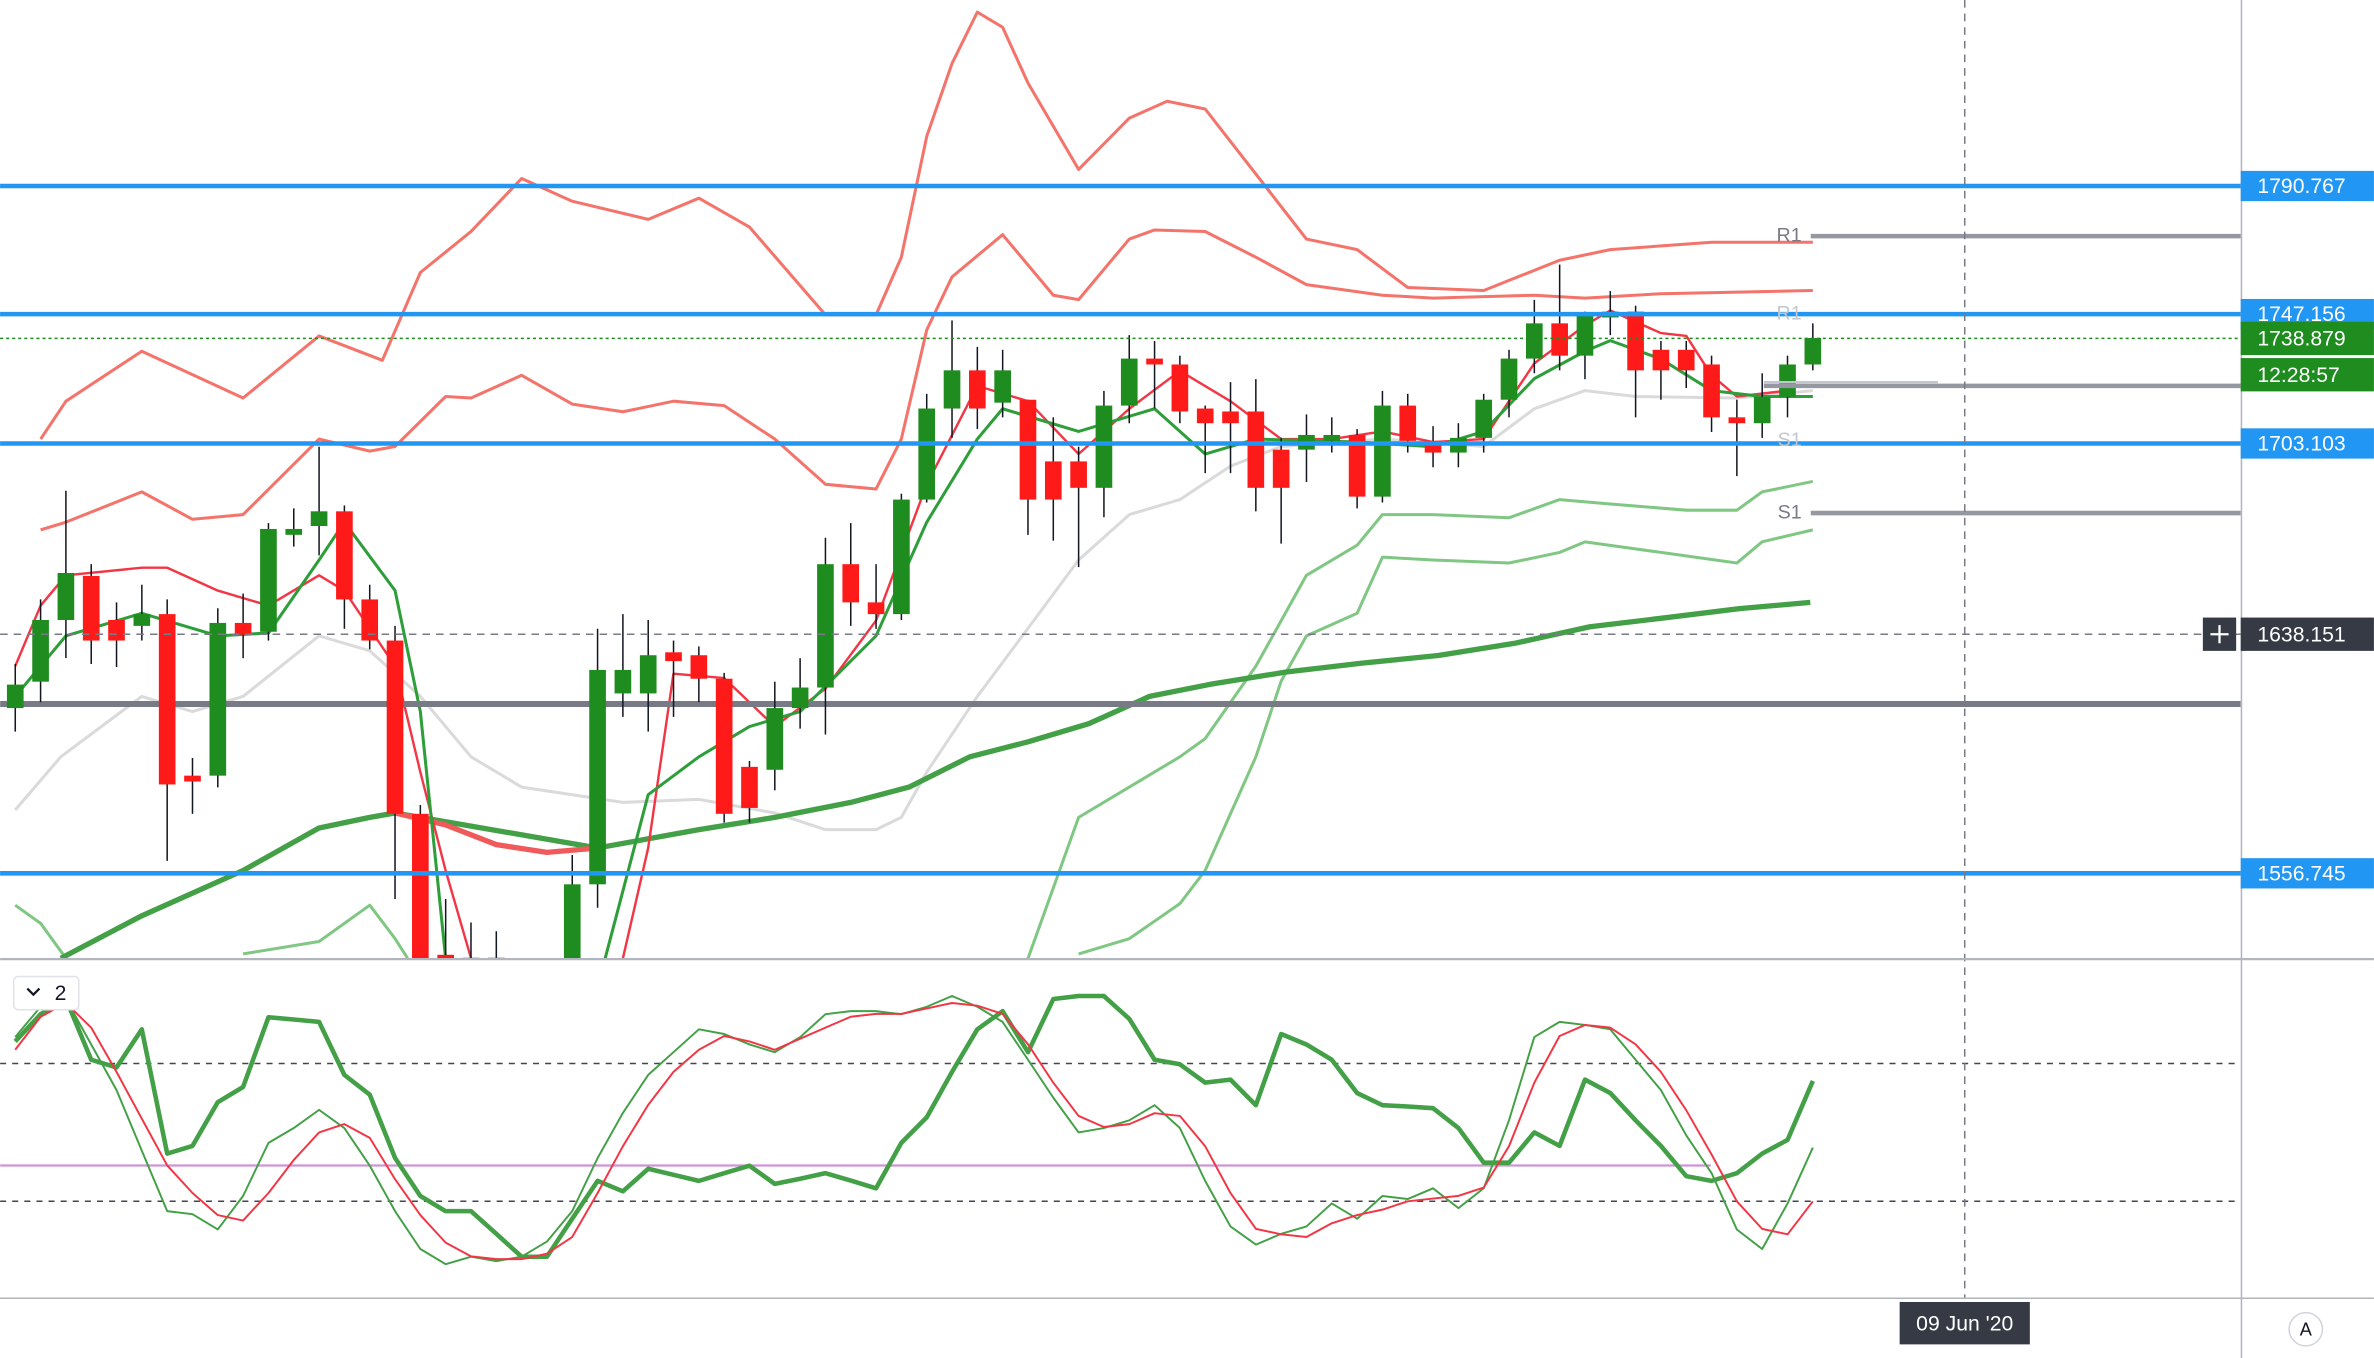 The width and height of the screenshot is (2374, 1358). What do you see at coordinates (2301, 314) in the screenshot?
I see `level-label: 1747.156` at bounding box center [2301, 314].